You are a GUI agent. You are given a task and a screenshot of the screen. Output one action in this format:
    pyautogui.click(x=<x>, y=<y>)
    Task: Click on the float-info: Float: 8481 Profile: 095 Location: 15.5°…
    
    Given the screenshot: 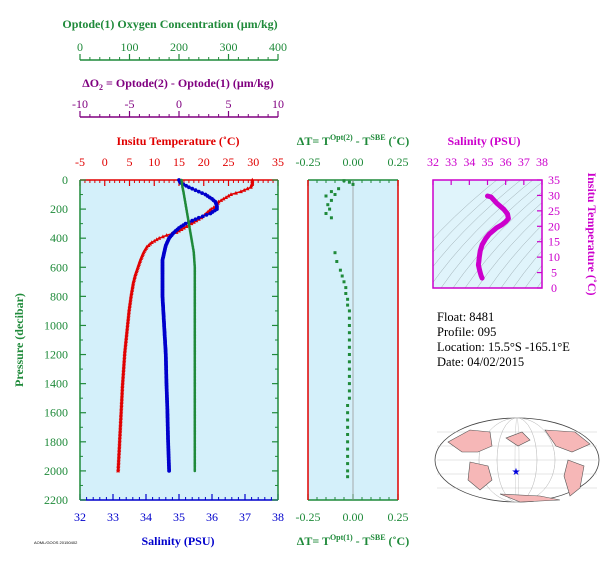 What is the action you would take?
    pyautogui.click(x=503, y=340)
    